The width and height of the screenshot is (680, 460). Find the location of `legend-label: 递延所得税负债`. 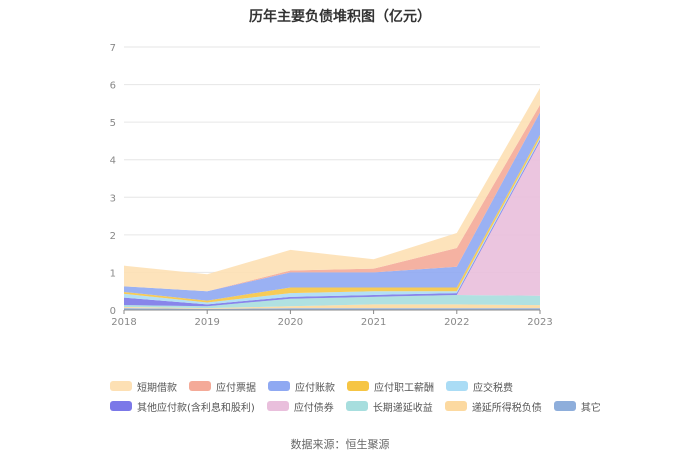

legend-label: 递延所得税负债 is located at coordinates (506, 408).